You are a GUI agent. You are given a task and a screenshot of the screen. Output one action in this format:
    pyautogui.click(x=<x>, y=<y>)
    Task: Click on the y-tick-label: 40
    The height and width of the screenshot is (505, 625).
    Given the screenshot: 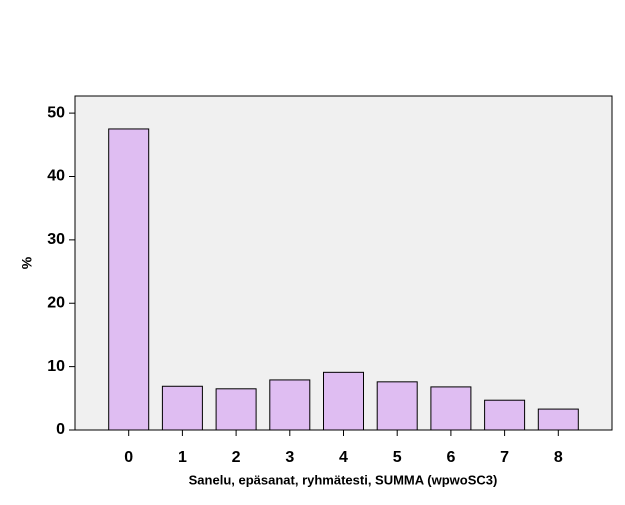 What is the action you would take?
    pyautogui.click(x=56, y=176)
    